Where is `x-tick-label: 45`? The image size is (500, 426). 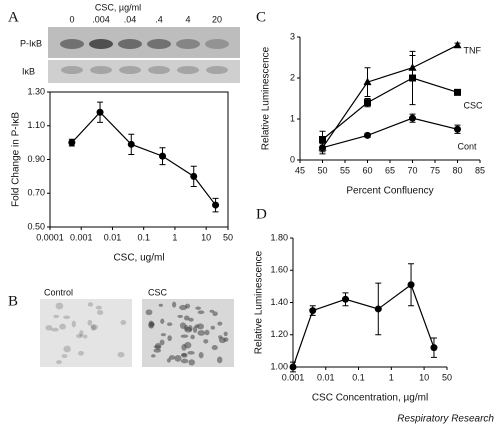
x-tick-label: 45 is located at coordinates (300, 170).